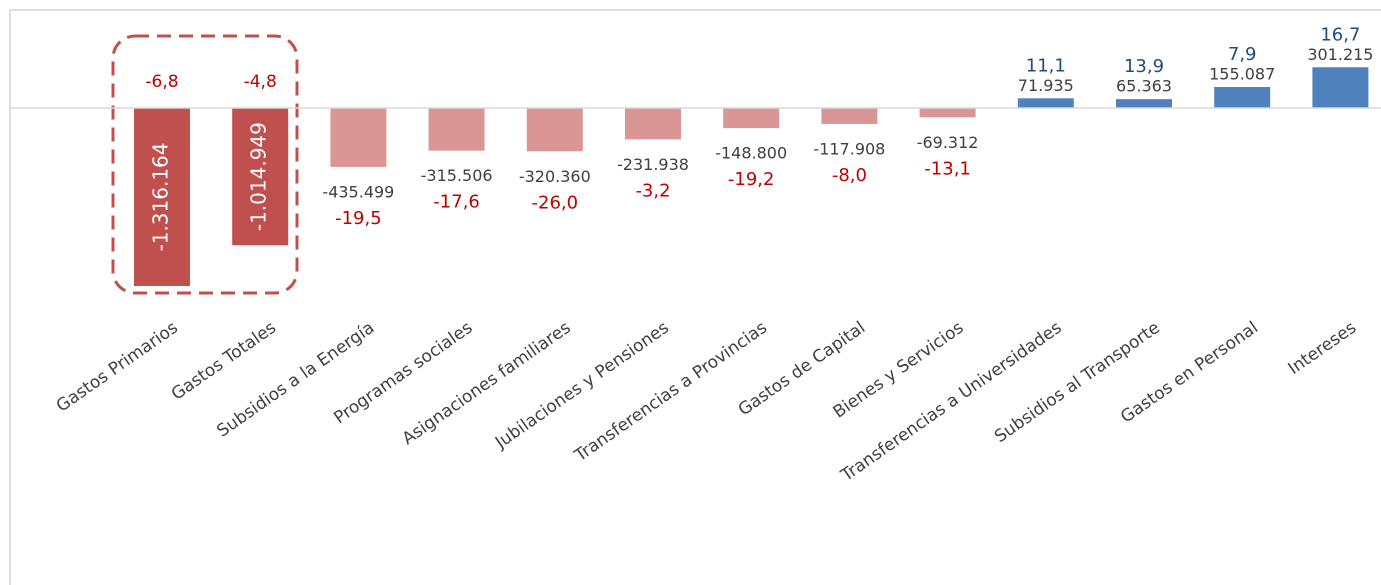 The width and height of the screenshot is (1381, 585). What do you see at coordinates (260, 82) in the screenshot?
I see `change-label: -4,8` at bounding box center [260, 82].